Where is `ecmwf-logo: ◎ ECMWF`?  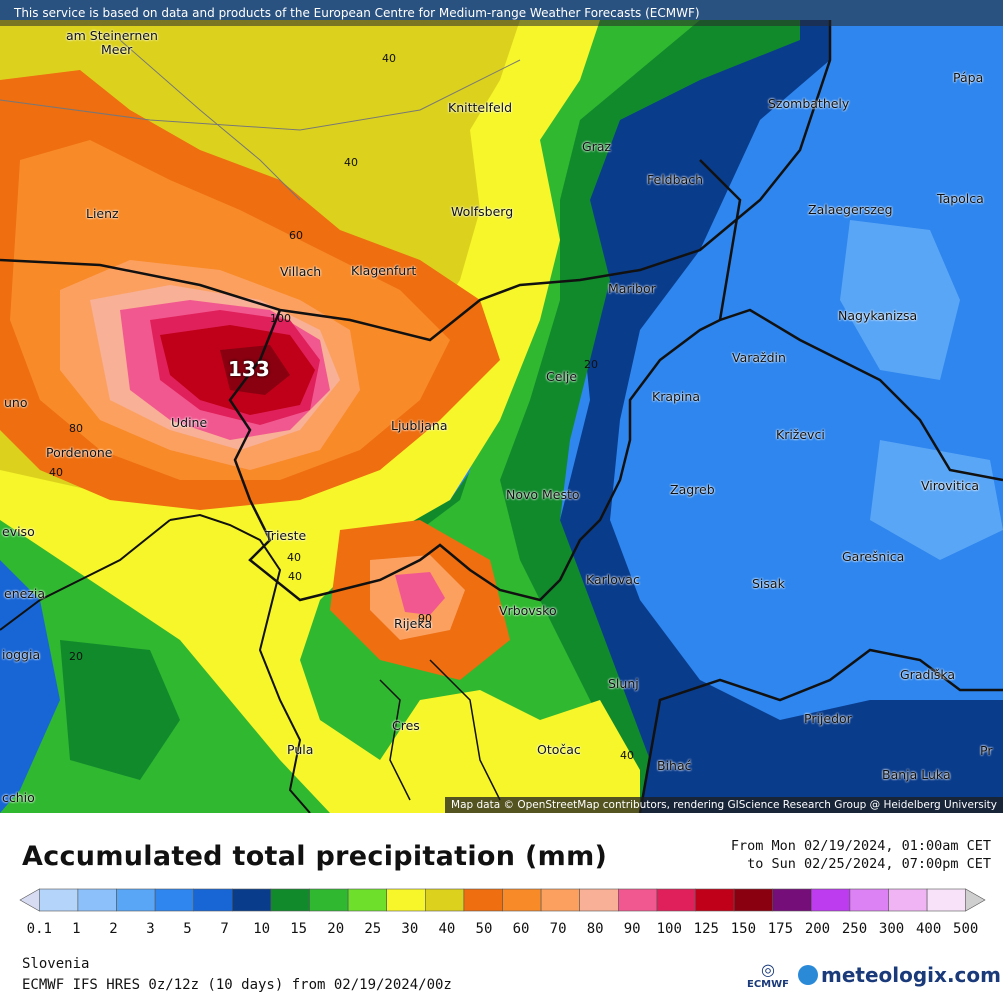
ecmwf-logo: ◎ ECMWF is located at coordinates (768, 975).